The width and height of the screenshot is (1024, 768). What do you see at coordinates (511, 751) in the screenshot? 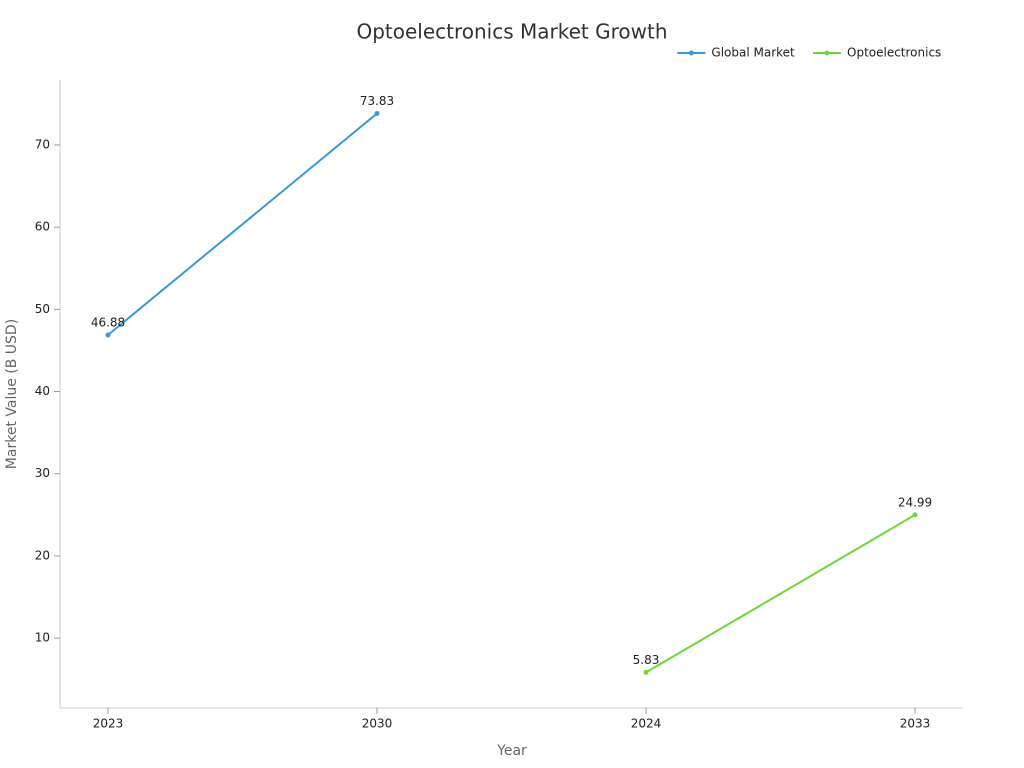
I see `x-axis-title: Year` at bounding box center [511, 751].